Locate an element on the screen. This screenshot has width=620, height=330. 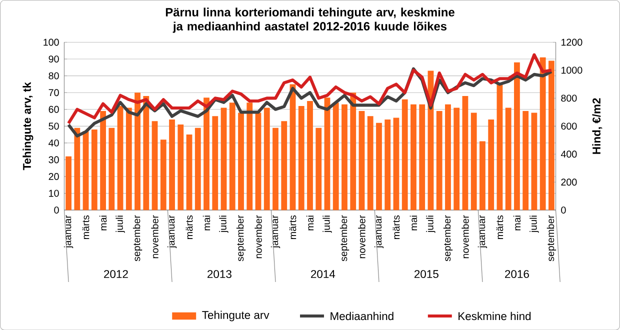
text: 2013 is located at coordinates (220, 274).